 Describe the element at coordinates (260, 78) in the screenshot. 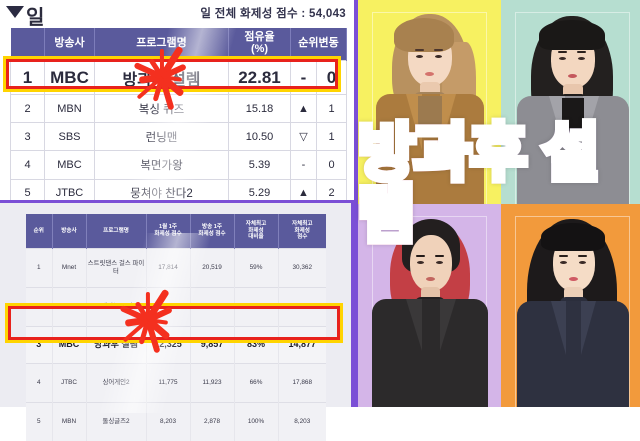

I see `cell-share: 22.81` at that location.